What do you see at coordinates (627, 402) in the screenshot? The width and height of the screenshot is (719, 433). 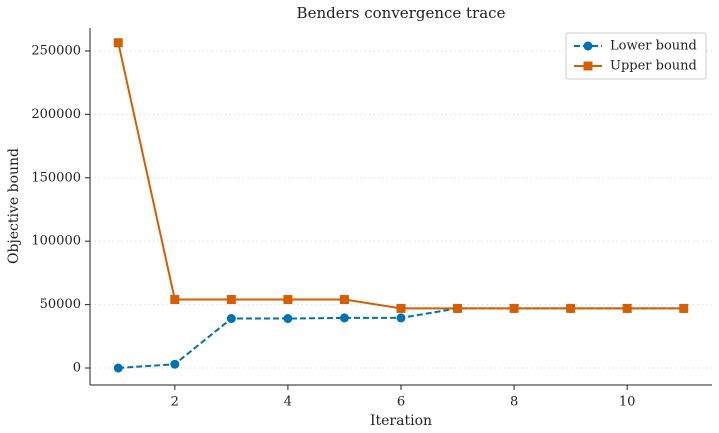 I see `x-tick-label: 10` at bounding box center [627, 402].